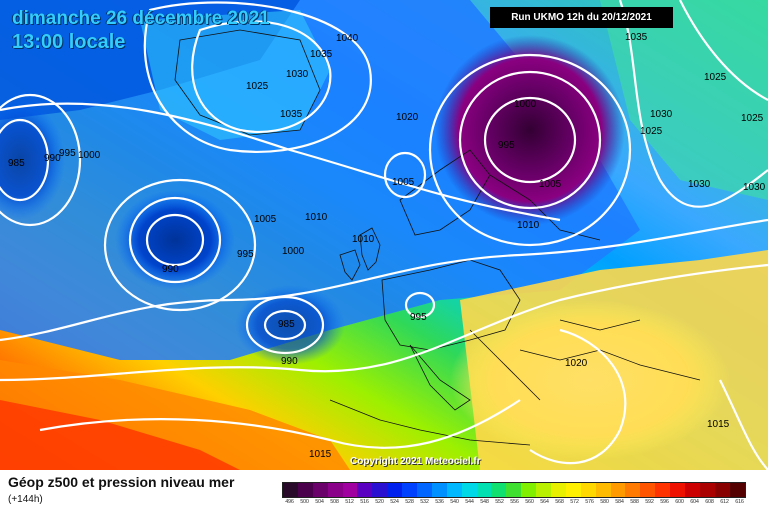 This screenshot has height=512, width=768. What do you see at coordinates (589, 502) in the screenshot?
I see `scale-value: 576` at bounding box center [589, 502].